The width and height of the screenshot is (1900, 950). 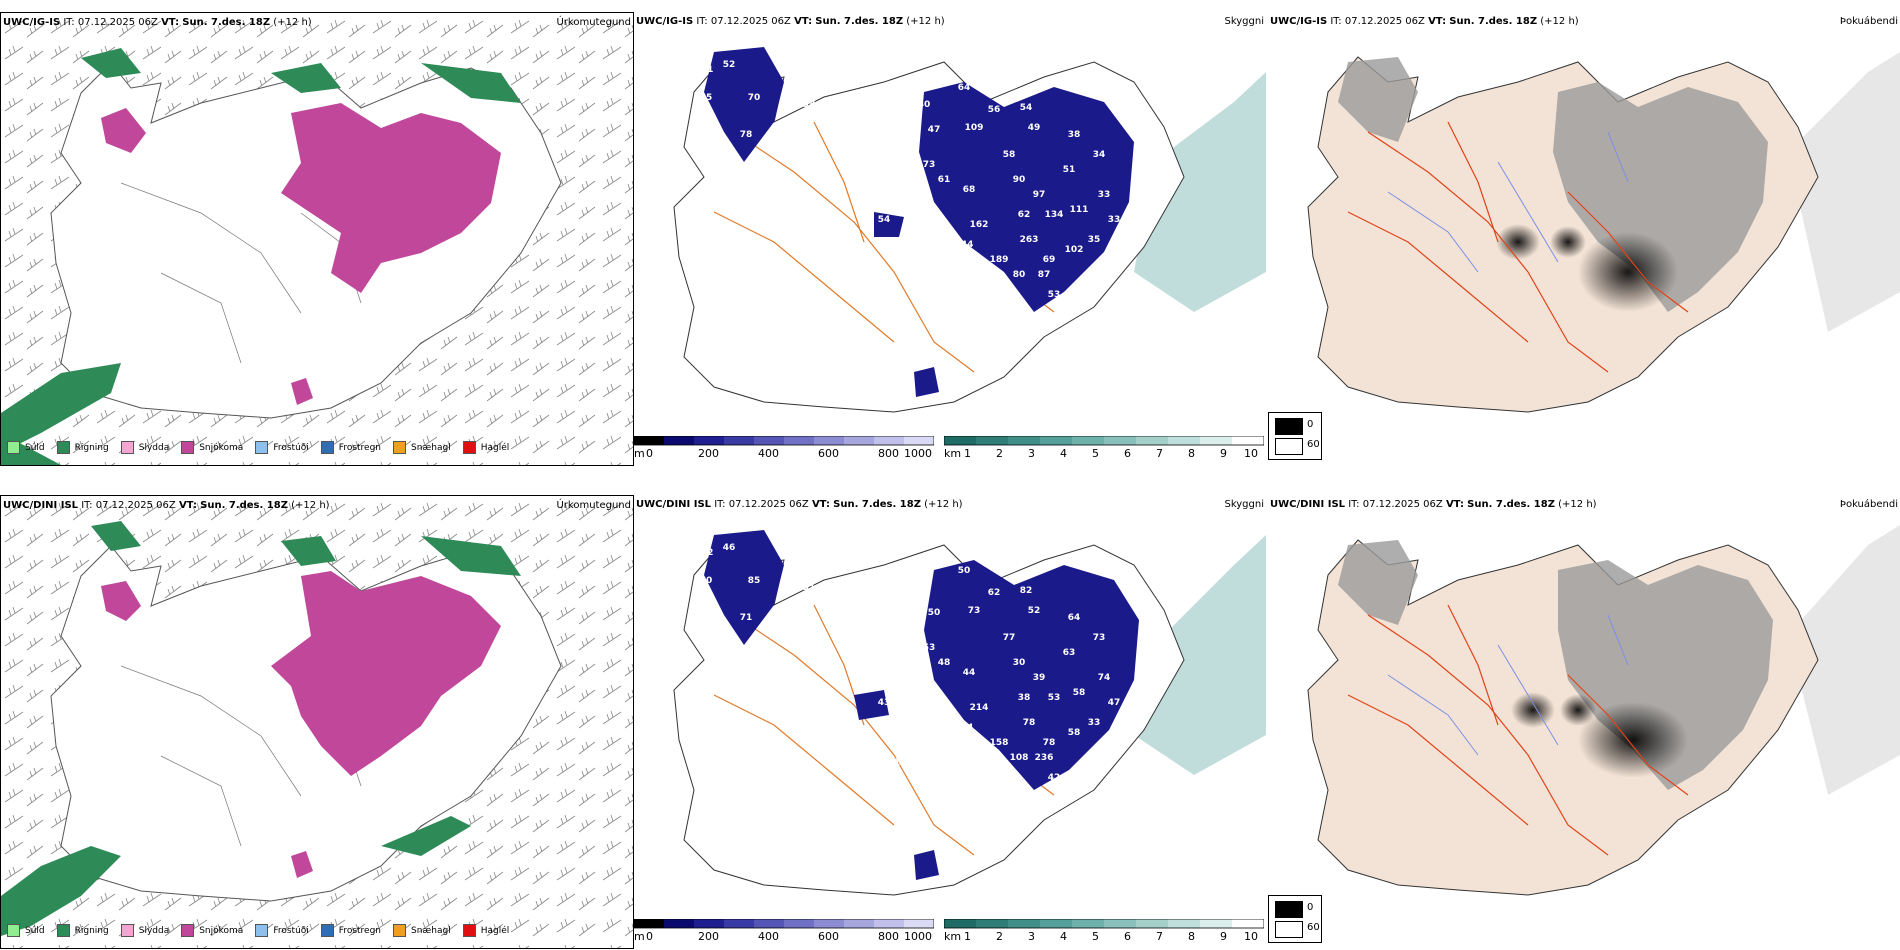 What do you see at coordinates (934, 275) in the screenshot?
I see `cloud-base-value: 47` at bounding box center [934, 275].